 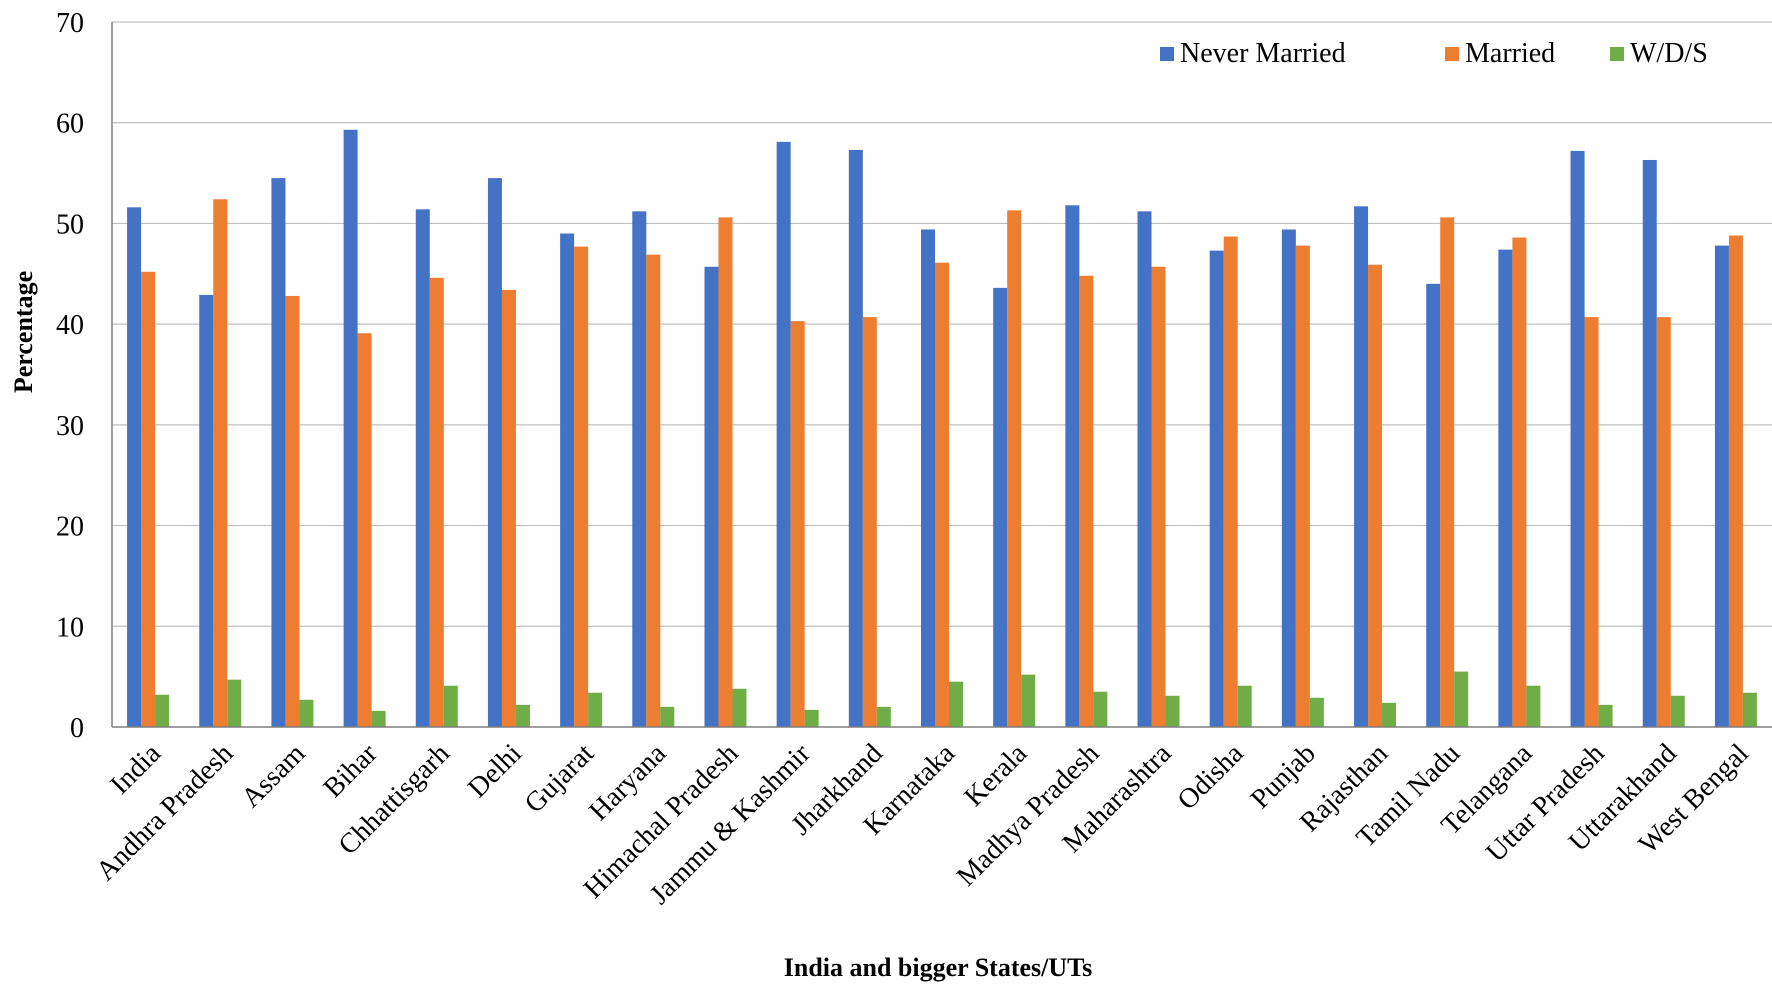 I want to click on bar-never-married-gujarat, so click(x=567, y=480).